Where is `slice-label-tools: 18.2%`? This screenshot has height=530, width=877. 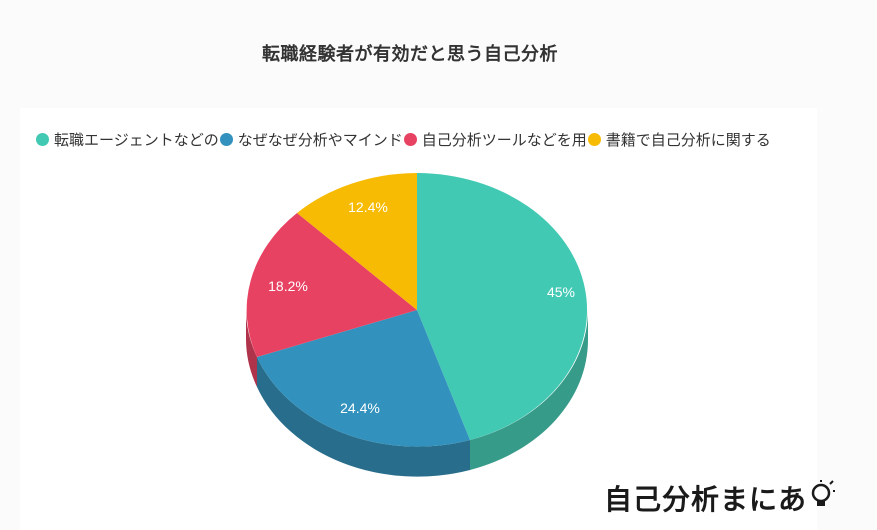
slice-label-tools: 18.2% is located at coordinates (288, 286).